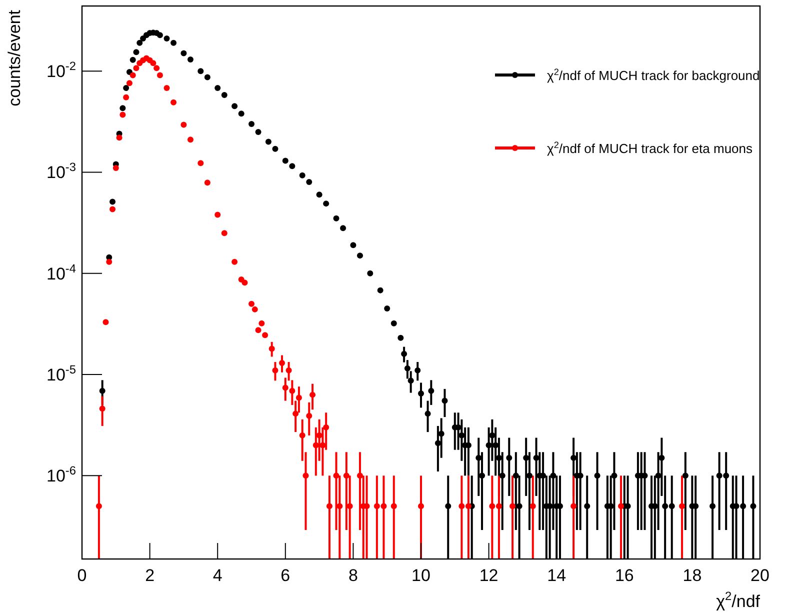  What do you see at coordinates (61, 70) in the screenshot?
I see `y-tick-label: 10$^{-2}$` at bounding box center [61, 70].